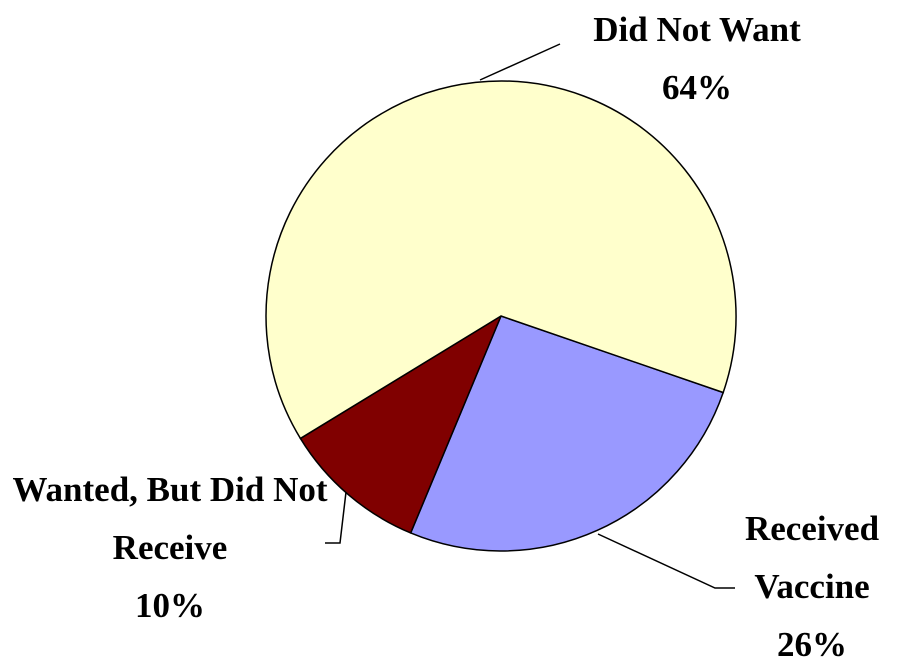 The height and width of the screenshot is (665, 907). What do you see at coordinates (170, 518) in the screenshot?
I see `category-label: Wanted, But Did Not Receive` at bounding box center [170, 518].